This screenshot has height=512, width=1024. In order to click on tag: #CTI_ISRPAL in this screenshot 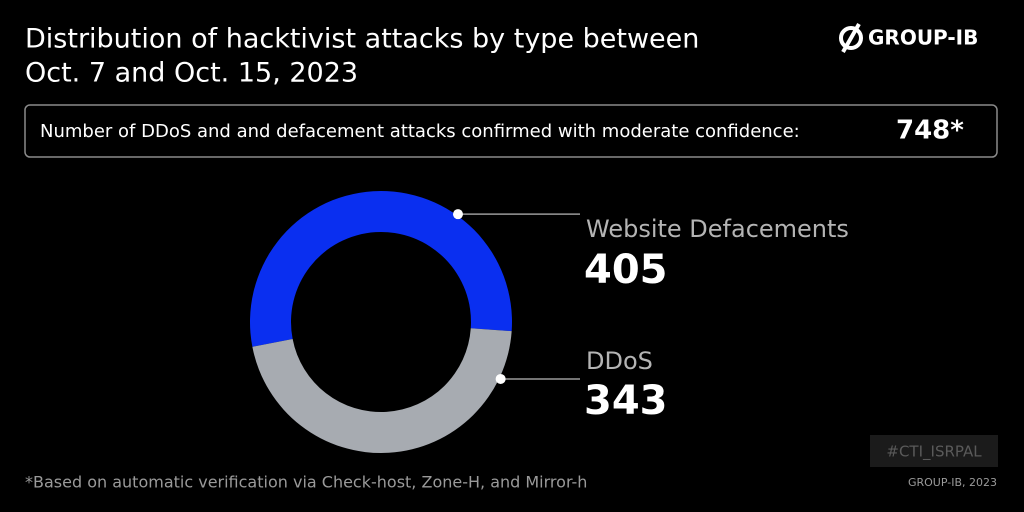, I will do `click(934, 452)`.